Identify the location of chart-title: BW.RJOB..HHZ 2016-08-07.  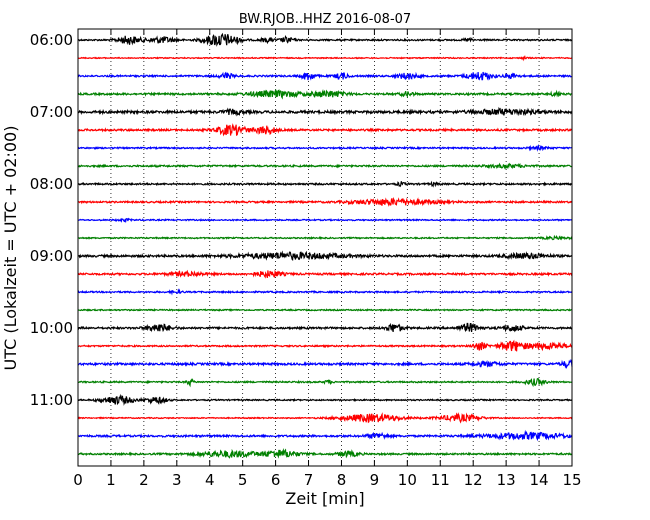
(325, 19).